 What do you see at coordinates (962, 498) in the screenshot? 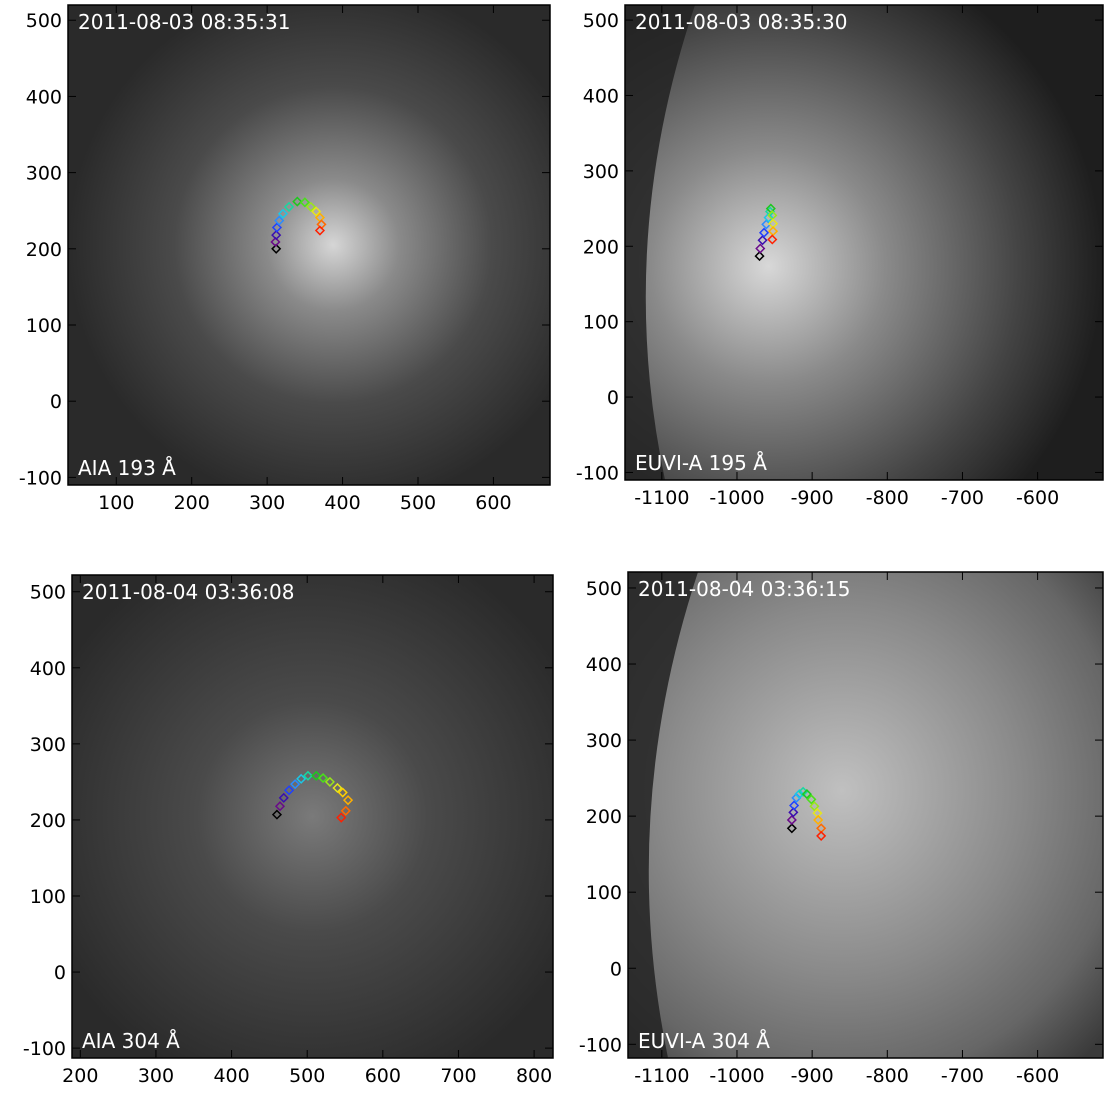
I see `x-tick-label: -700` at bounding box center [962, 498].